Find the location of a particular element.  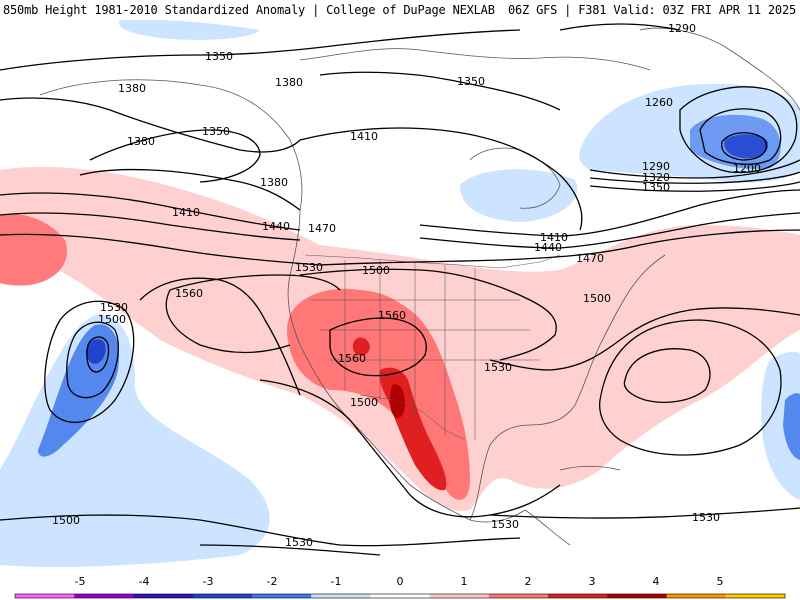

contour-1530-atlantic is located at coordinates (690, 387).